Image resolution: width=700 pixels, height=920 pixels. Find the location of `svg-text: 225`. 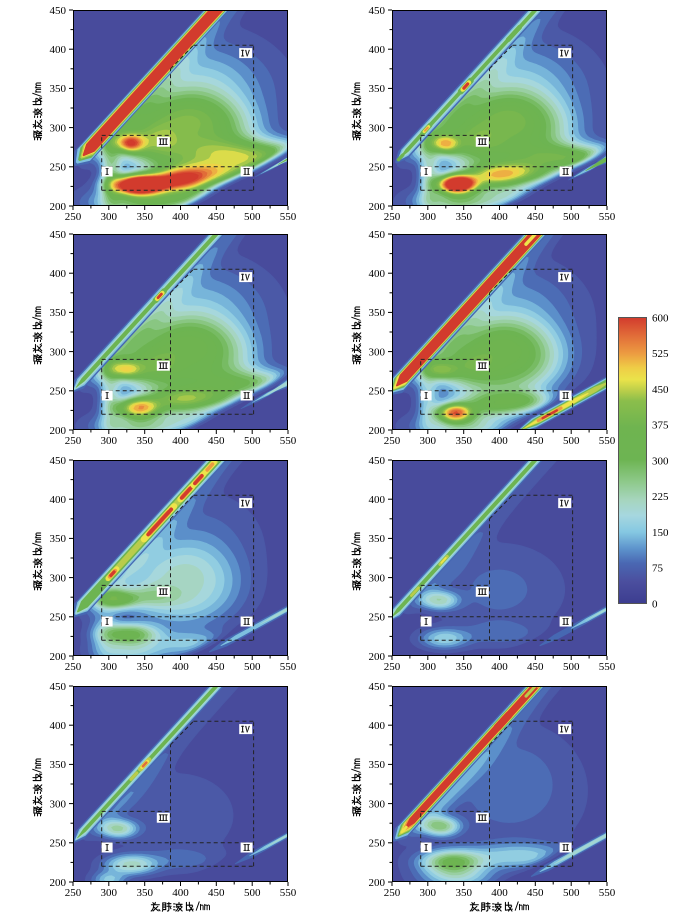

svg-text: 225 is located at coordinates (660, 497).